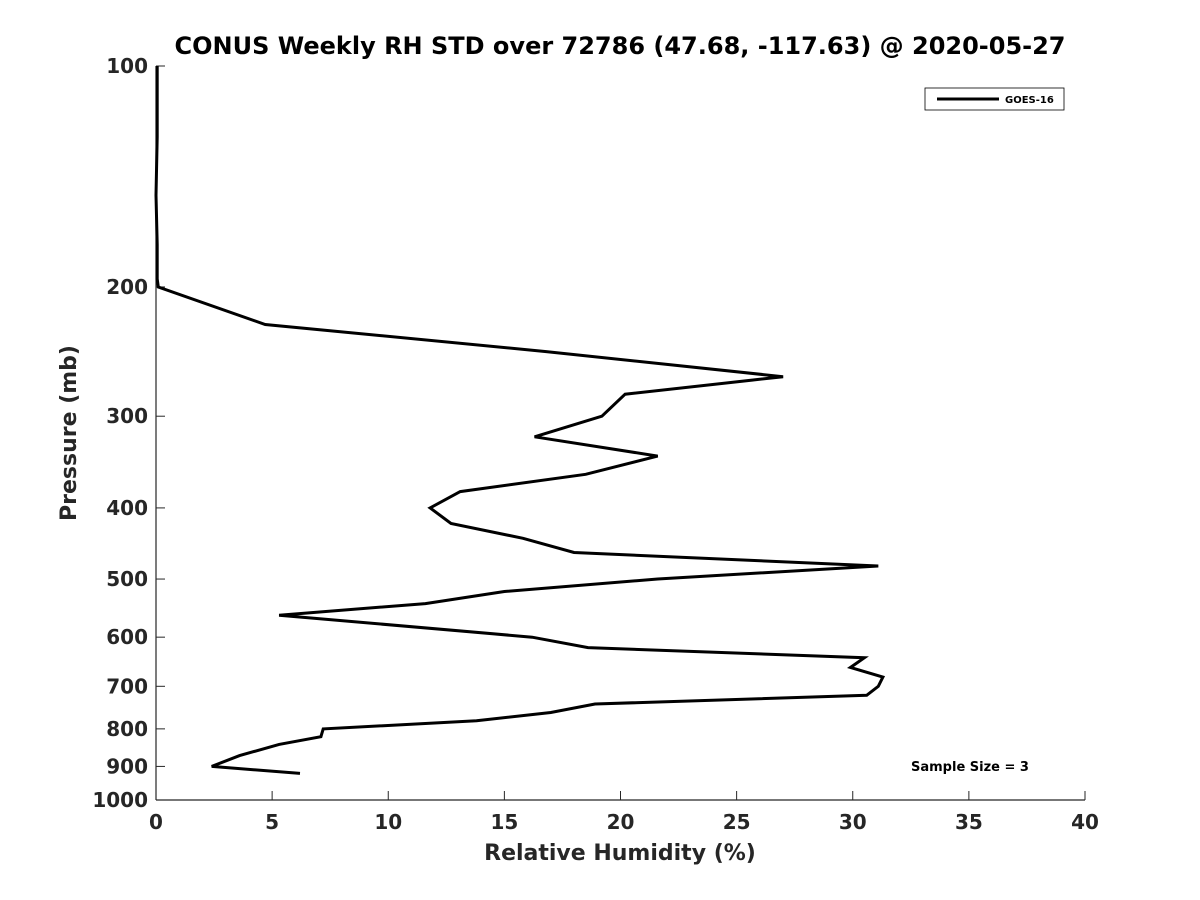 The height and width of the screenshot is (900, 1200). I want to click on x-tick-label: 20, so click(621, 822).